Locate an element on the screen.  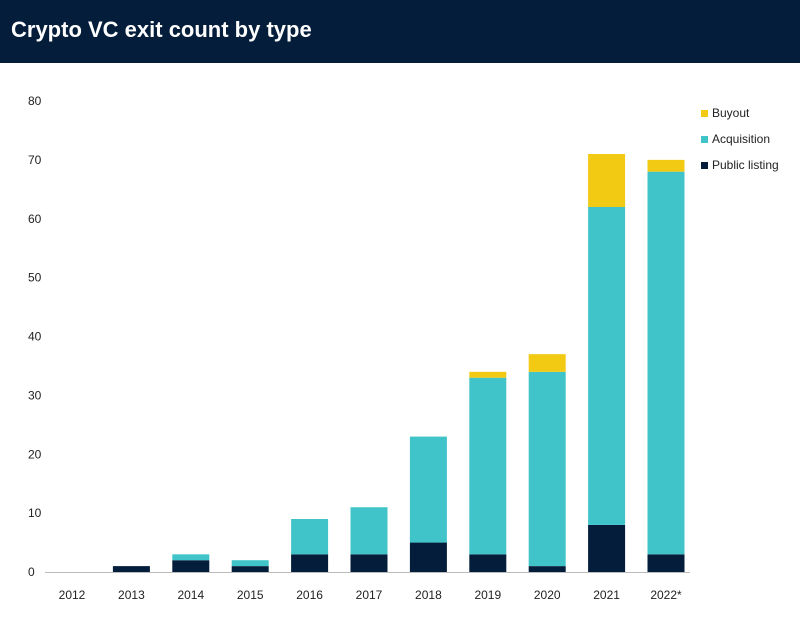
header: Crypto VC exit count by type is located at coordinates (400, 31).